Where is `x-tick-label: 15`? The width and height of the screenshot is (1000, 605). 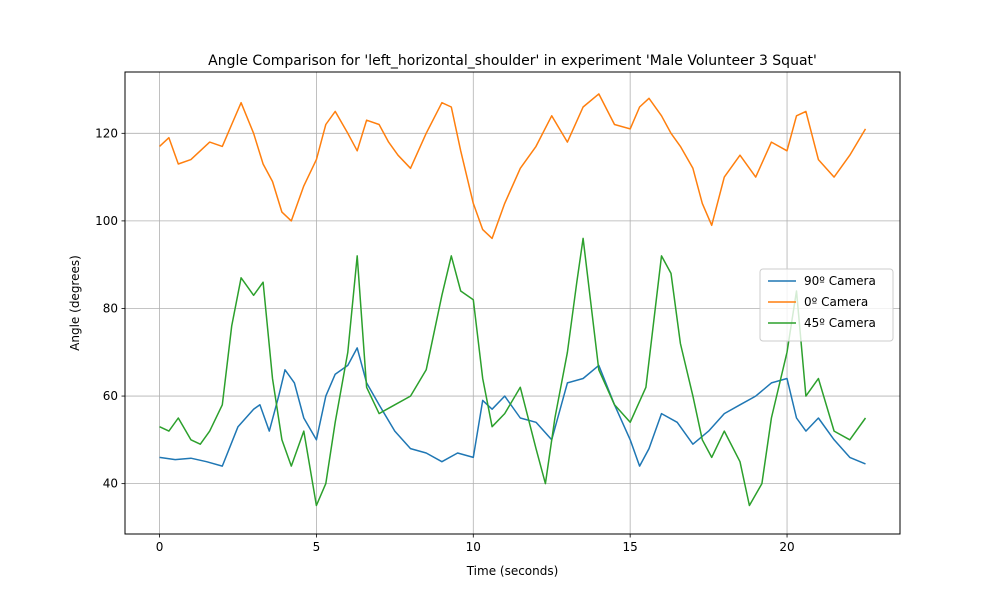
x-tick-label: 15 is located at coordinates (630, 547).